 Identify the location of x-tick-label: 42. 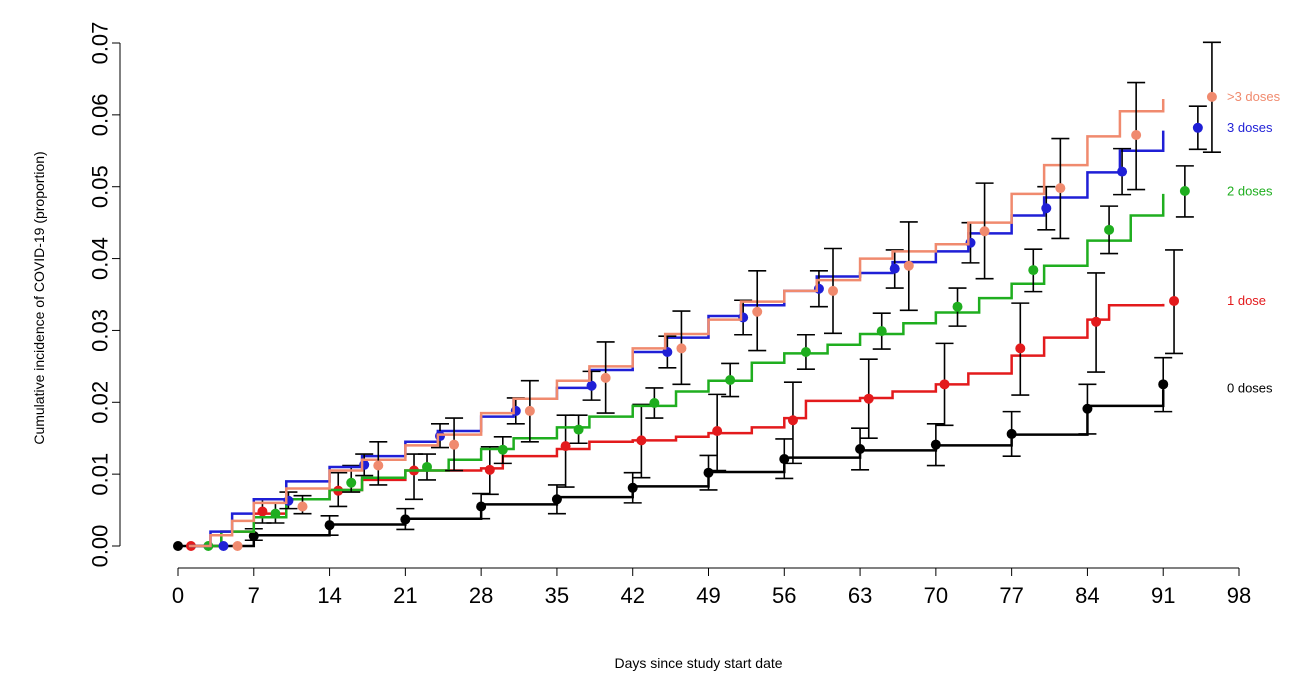
(632, 595).